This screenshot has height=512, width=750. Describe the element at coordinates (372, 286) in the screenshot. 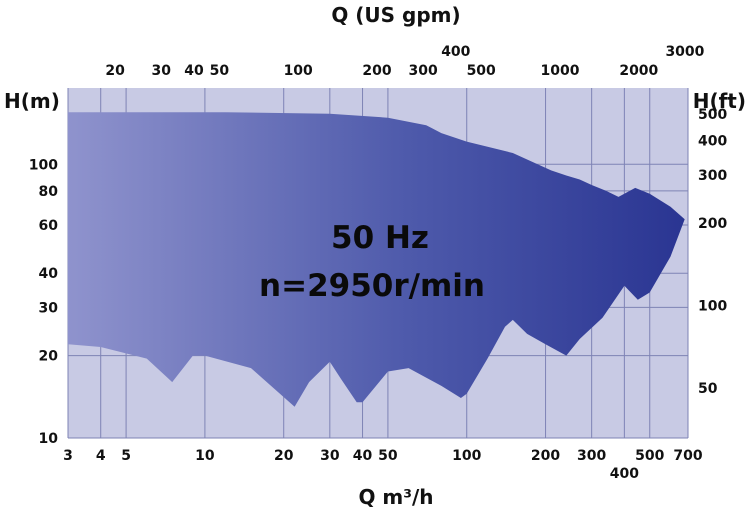

I see `speed-annotation: n=2950r/min` at that location.